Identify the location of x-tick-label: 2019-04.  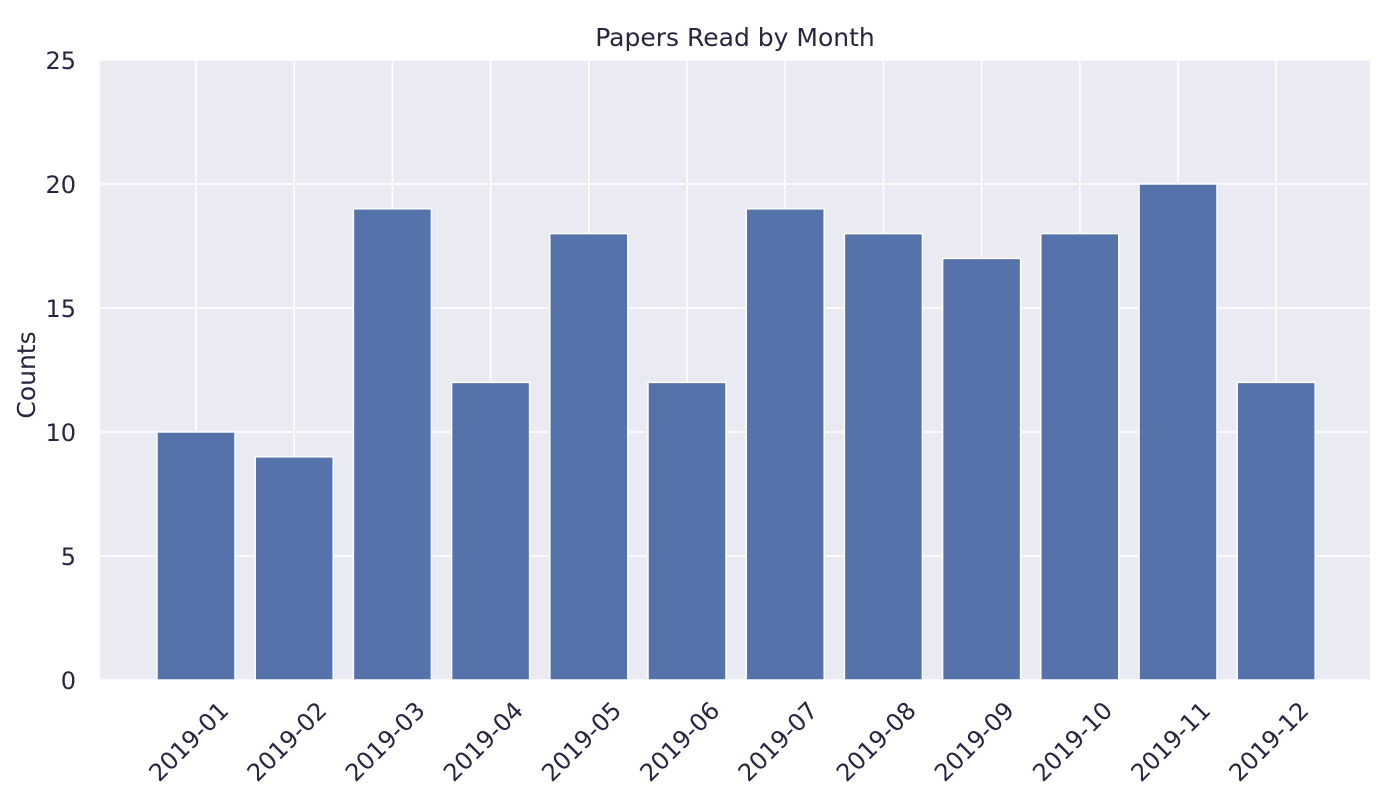
(483, 741).